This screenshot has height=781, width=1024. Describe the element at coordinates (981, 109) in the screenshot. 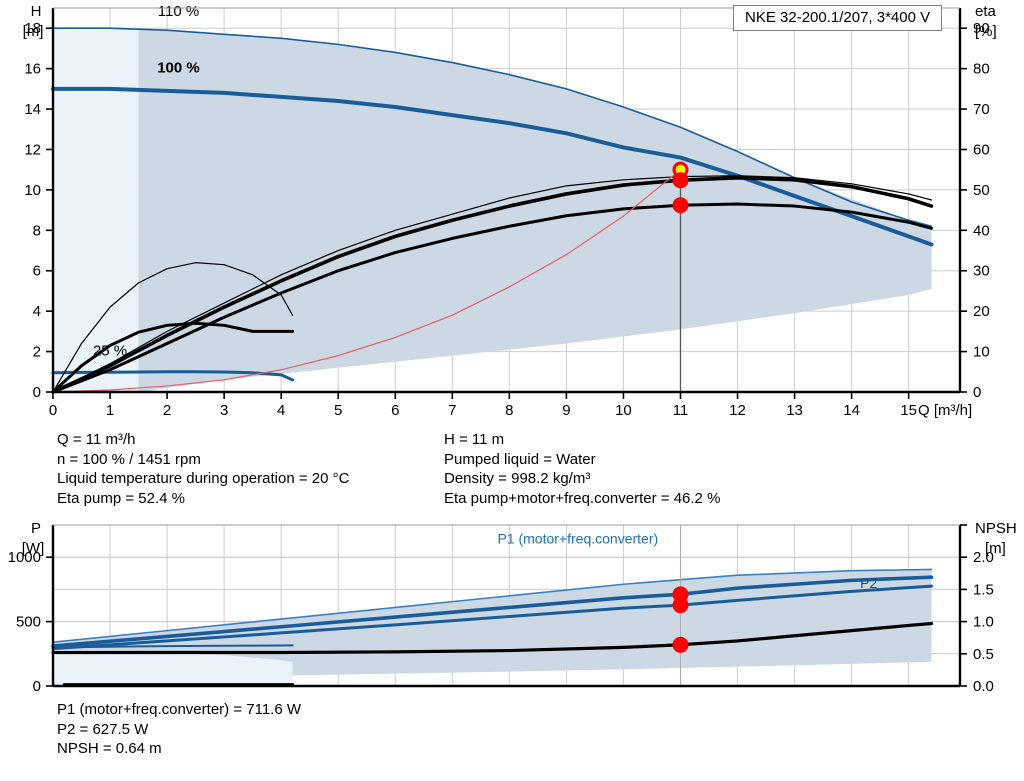

I see `y2-tick-label: 70` at that location.